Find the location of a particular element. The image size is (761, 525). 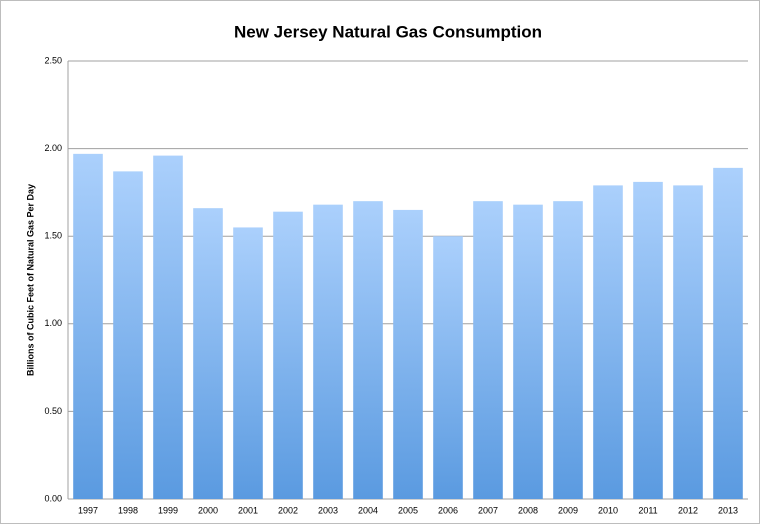

x-tick-label: 2002 is located at coordinates (288, 510).